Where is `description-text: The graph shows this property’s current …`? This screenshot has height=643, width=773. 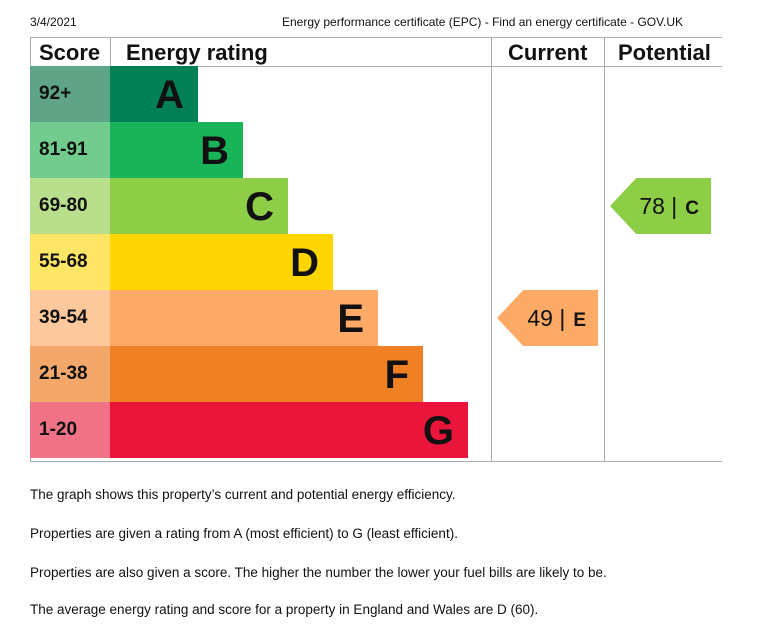
description-text: The graph shows this property’s current … is located at coordinates (243, 494).